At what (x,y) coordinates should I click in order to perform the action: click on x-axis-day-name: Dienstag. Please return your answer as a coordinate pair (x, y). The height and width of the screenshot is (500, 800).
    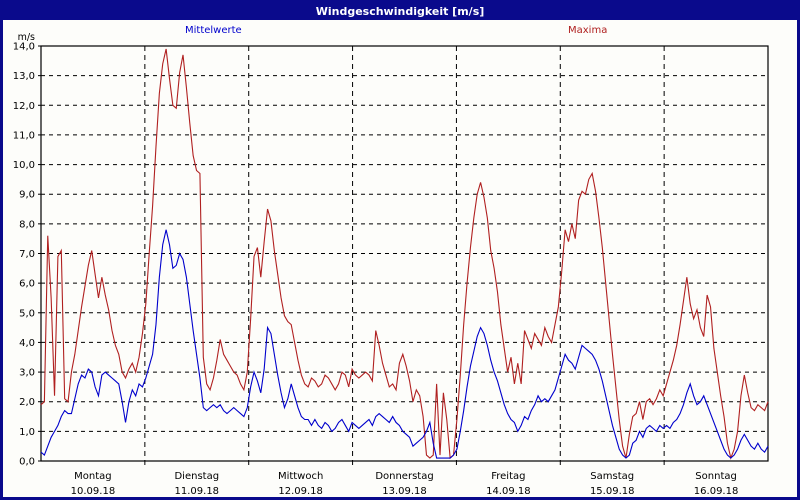
    Looking at the image, I should click on (196, 476).